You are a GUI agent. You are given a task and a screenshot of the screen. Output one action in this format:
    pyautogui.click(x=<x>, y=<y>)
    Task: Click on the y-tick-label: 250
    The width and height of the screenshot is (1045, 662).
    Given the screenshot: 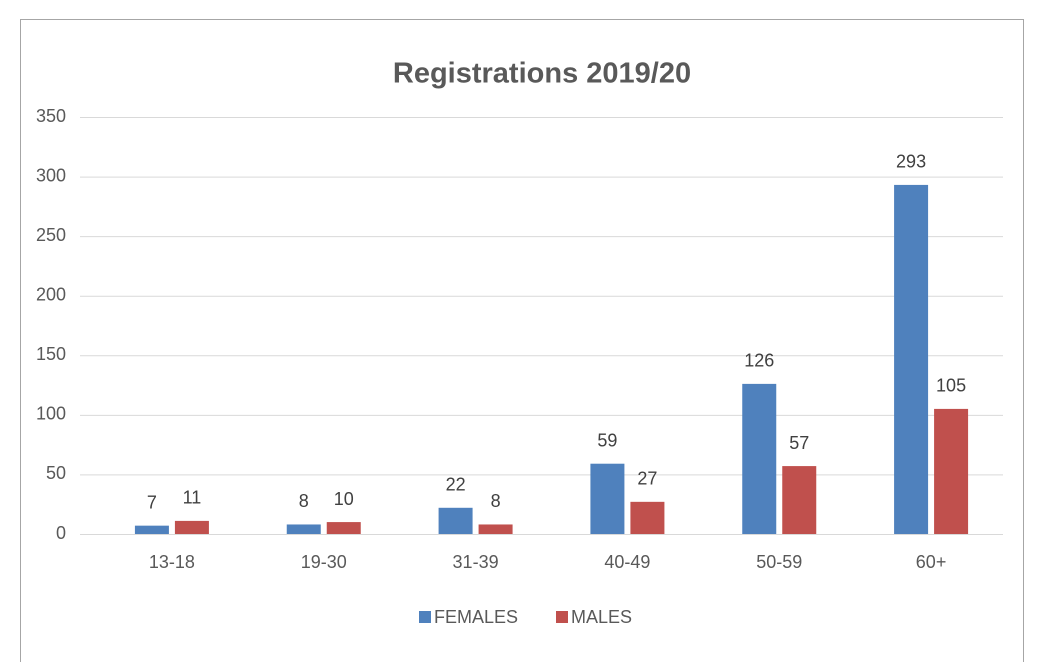 What is the action you would take?
    pyautogui.click(x=51, y=235)
    